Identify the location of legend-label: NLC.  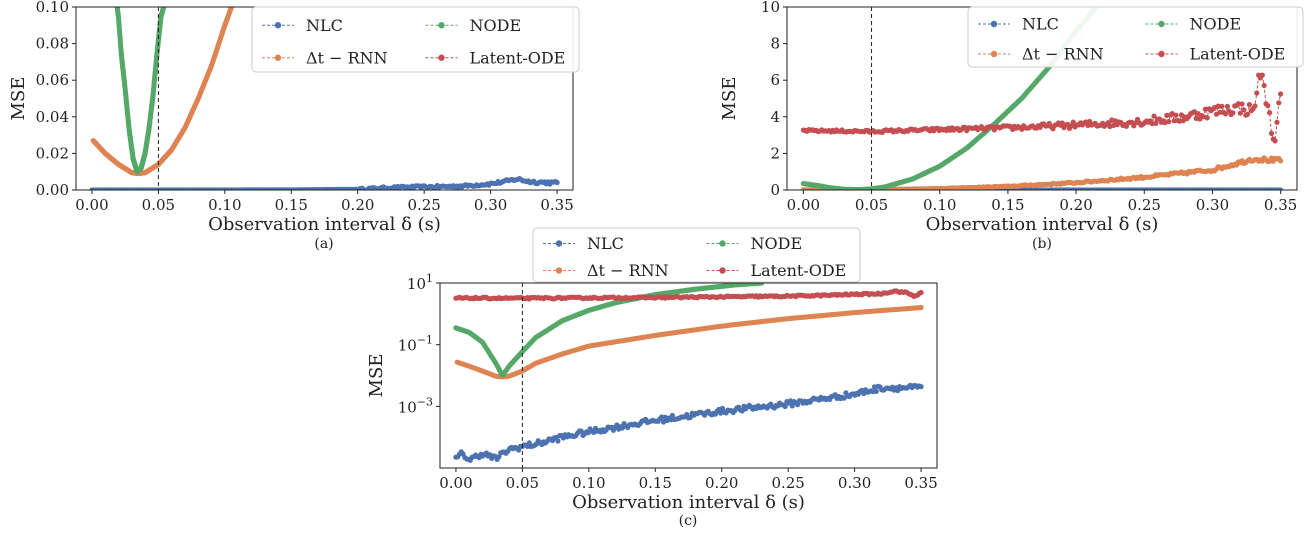
(605, 243).